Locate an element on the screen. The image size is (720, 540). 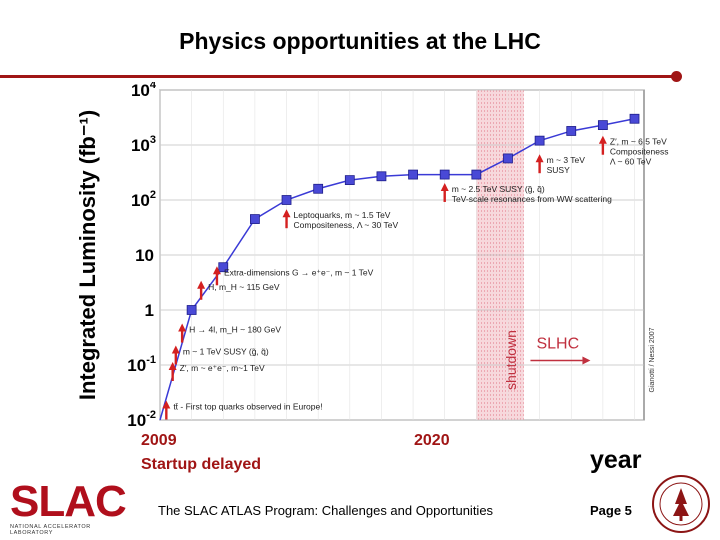
shutdown-label: shutdown is located at coordinates (511, 360).